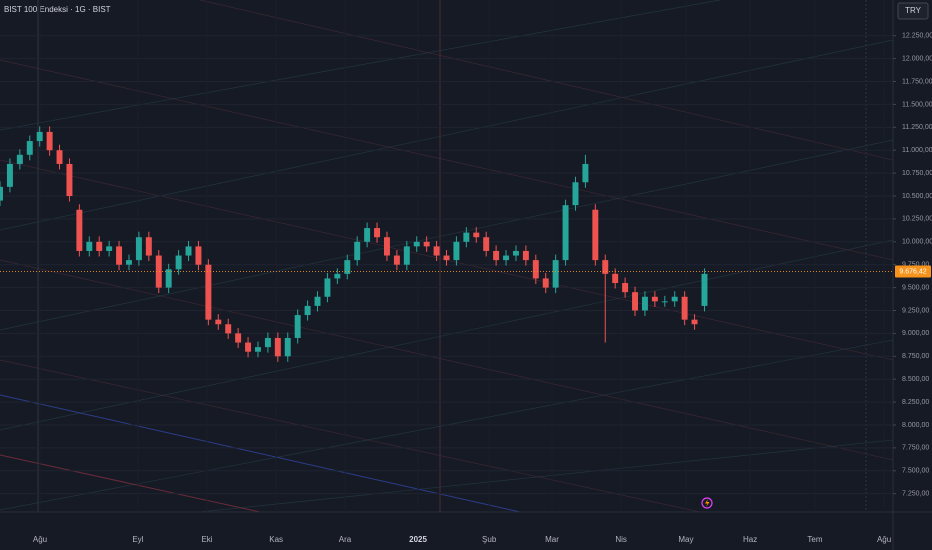 The image size is (932, 550). What do you see at coordinates (917, 81) in the screenshot?
I see `y-tick-label: 11.750,00` at bounding box center [917, 81].